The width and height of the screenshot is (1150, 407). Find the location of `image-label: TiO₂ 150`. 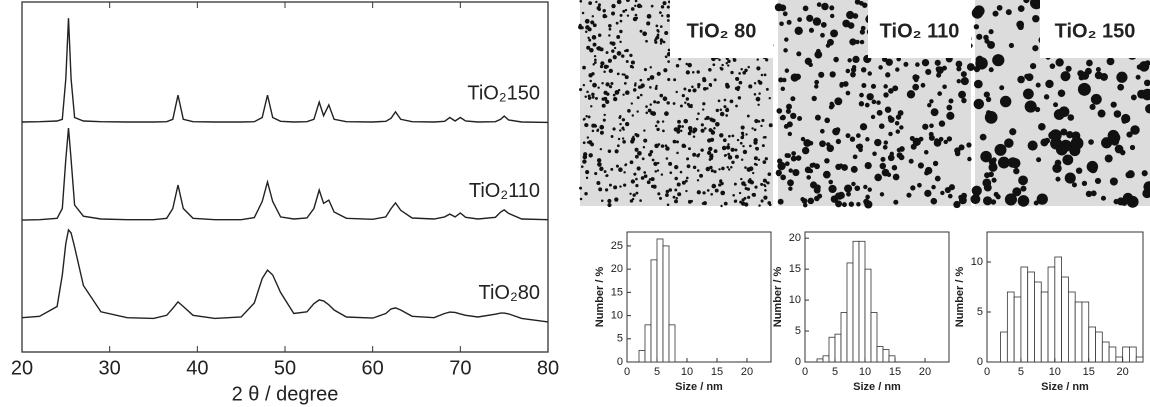

image-label: TiO₂ 150 is located at coordinates (1095, 31).